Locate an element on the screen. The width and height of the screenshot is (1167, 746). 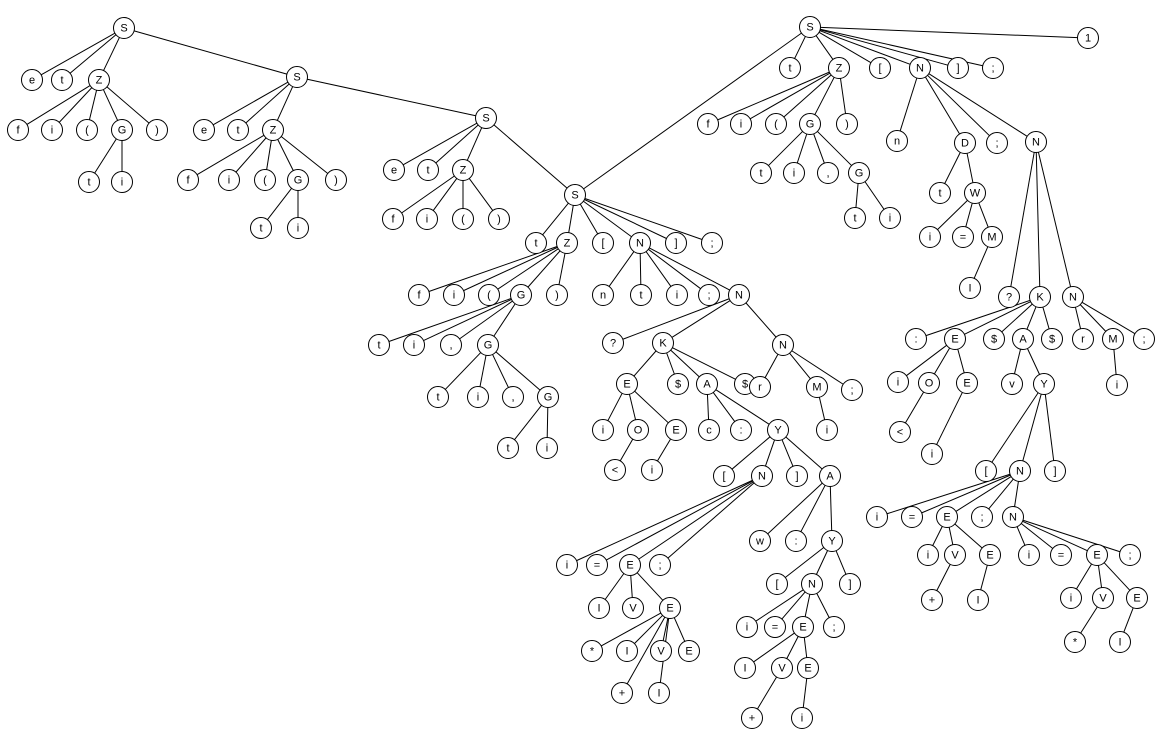
tree-node: M is located at coordinates (817, 387).